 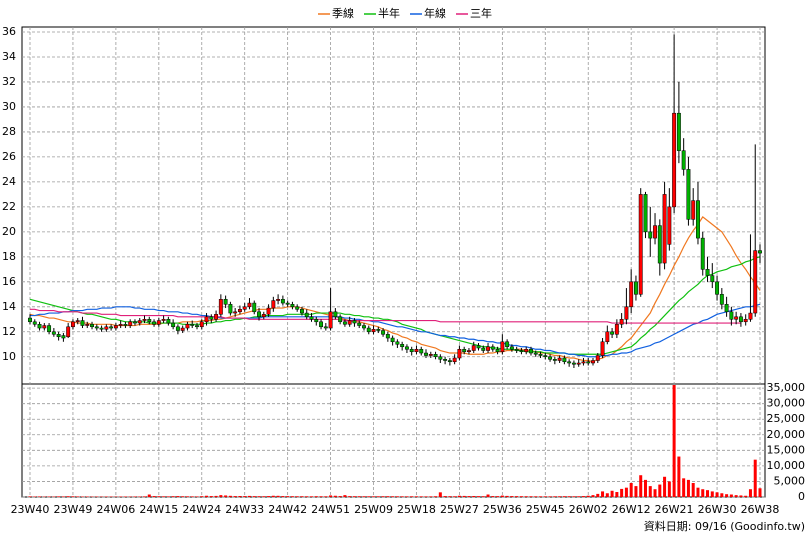 I want to click on x-tick-label: 26W30, so click(x=717, y=509).